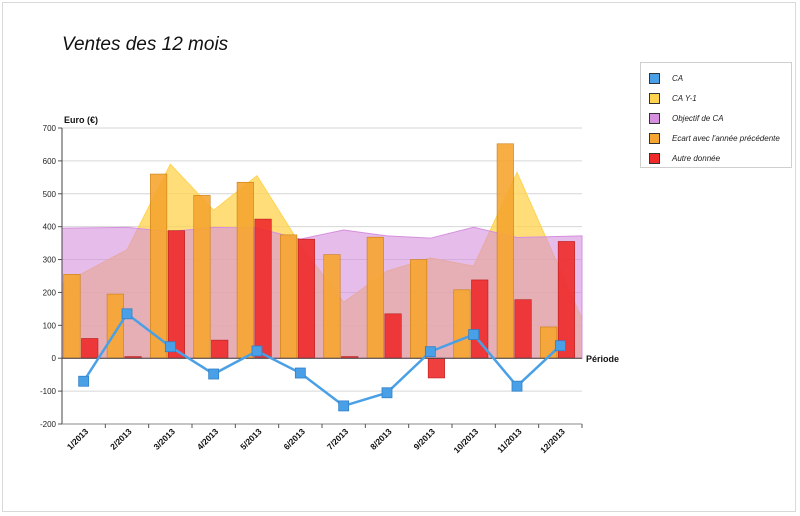 The height and width of the screenshot is (516, 800). What do you see at coordinates (552, 440) in the screenshot?
I see `x-tick-label: 12/2013` at bounding box center [552, 440].